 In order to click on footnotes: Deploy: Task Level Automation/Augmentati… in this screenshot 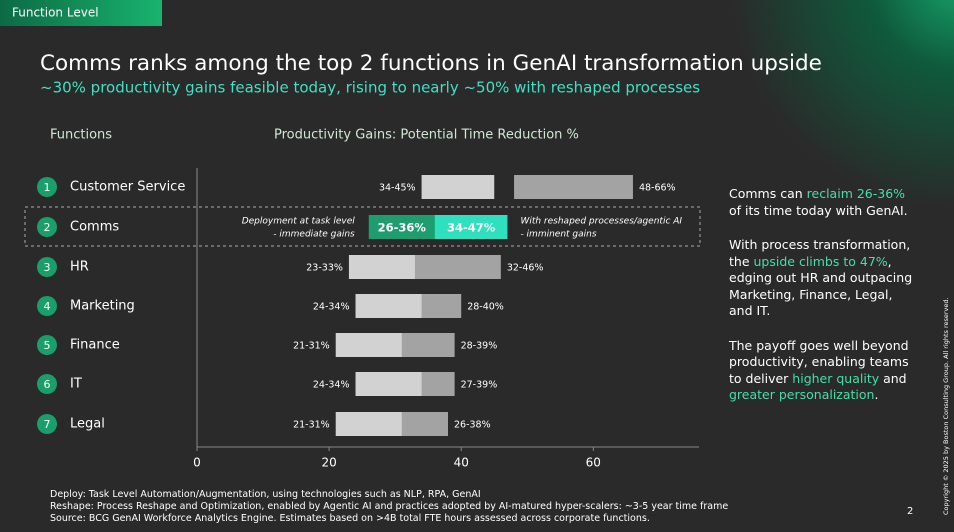, I will do `click(389, 507)`.